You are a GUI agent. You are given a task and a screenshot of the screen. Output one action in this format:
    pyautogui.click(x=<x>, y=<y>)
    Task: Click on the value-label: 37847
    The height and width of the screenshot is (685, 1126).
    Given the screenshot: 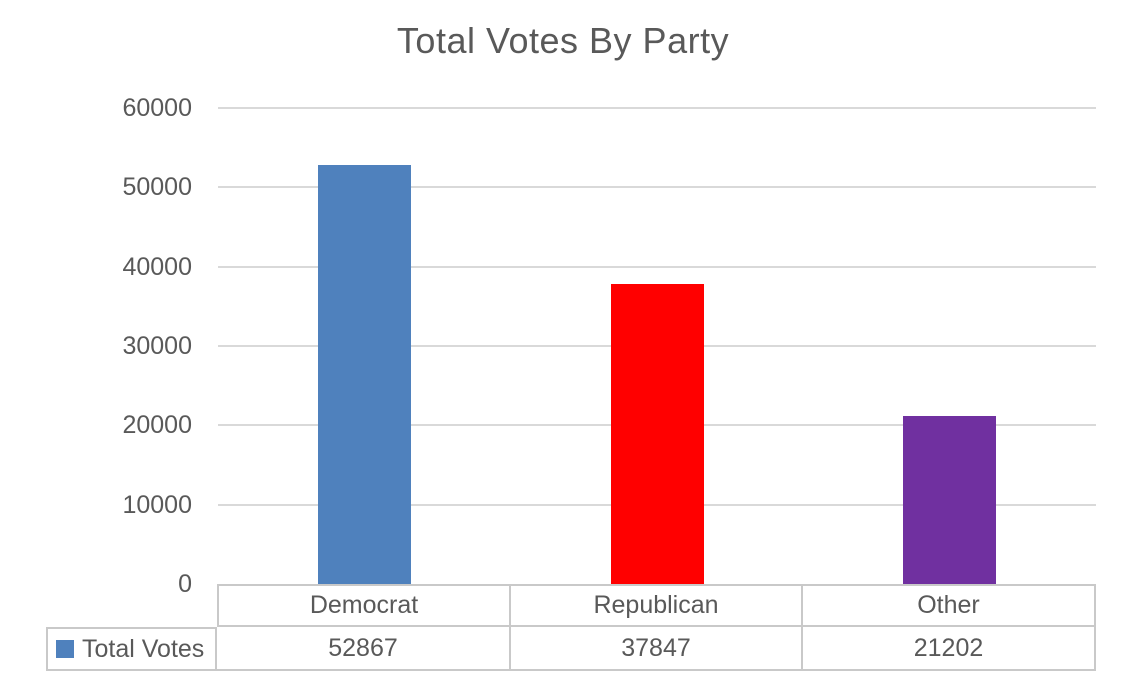 What is the action you would take?
    pyautogui.click(x=656, y=647)
    